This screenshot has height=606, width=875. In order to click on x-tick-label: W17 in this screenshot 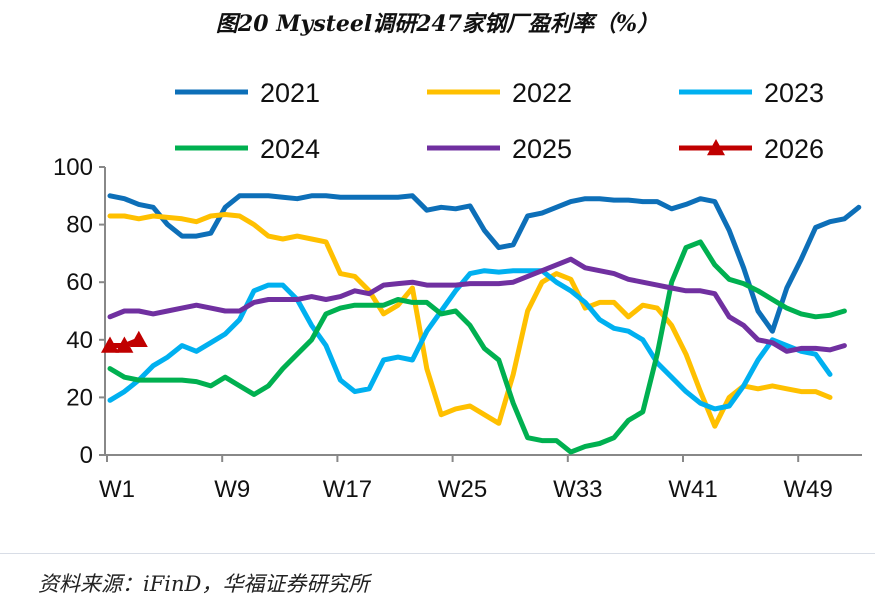, I will do `click(347, 489)`.